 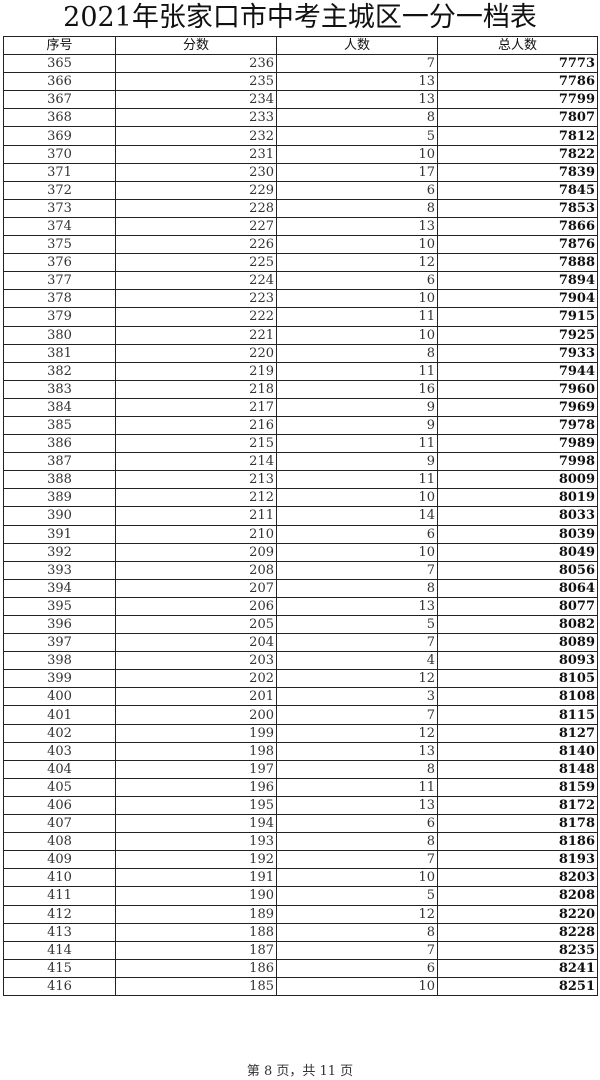 I want to click on cell-count: 9, so click(x=357, y=407).